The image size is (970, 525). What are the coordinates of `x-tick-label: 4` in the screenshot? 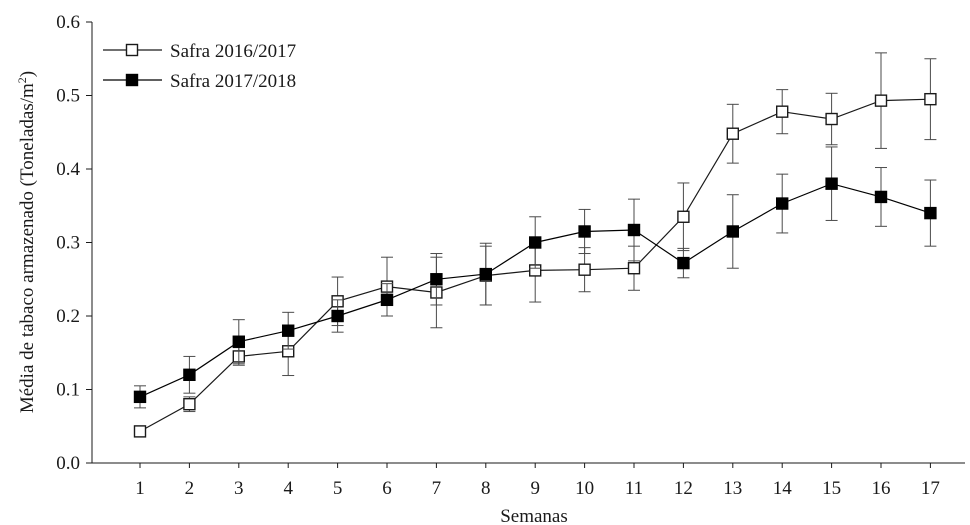 It's located at (288, 488).